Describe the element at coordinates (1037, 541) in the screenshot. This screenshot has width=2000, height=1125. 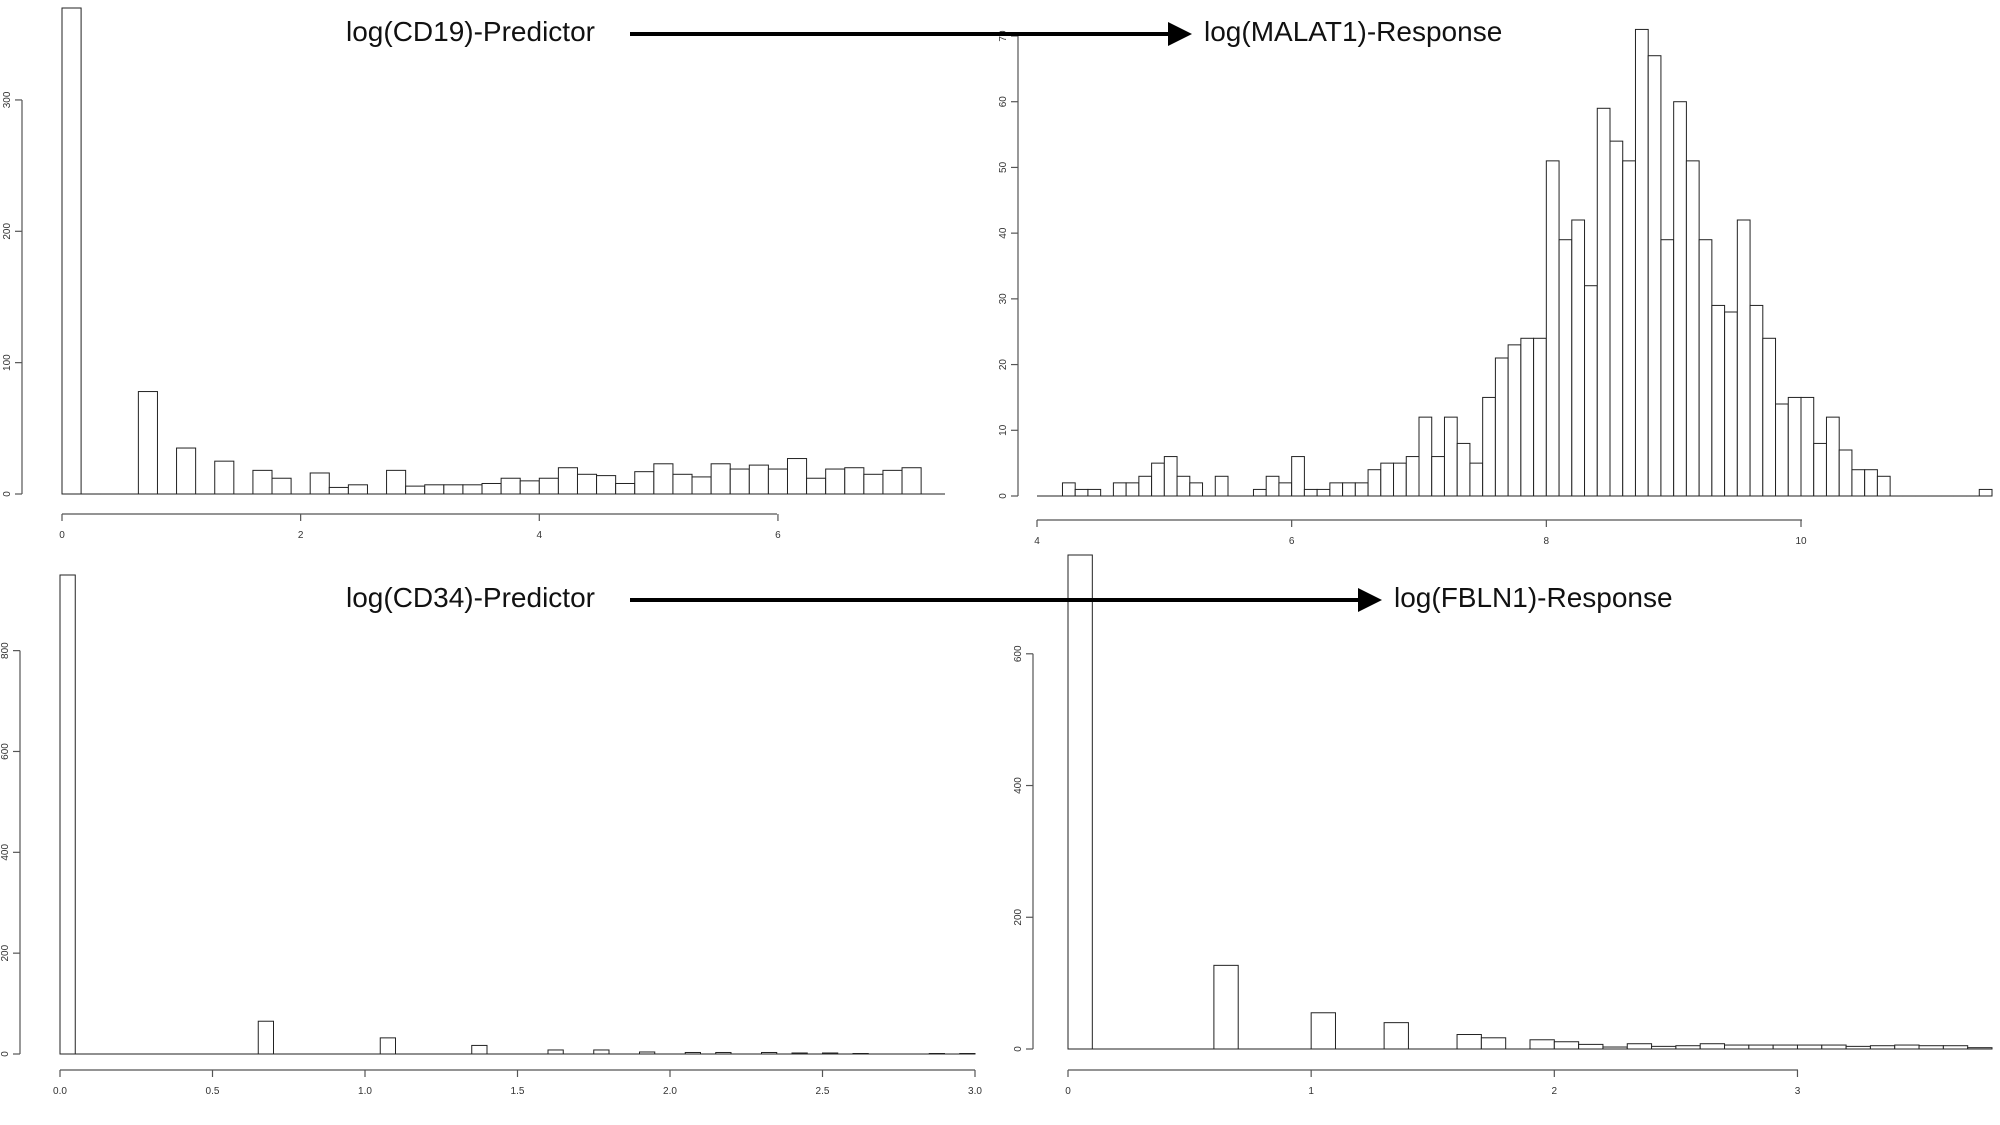
I see `x-tick-label: 4` at that location.